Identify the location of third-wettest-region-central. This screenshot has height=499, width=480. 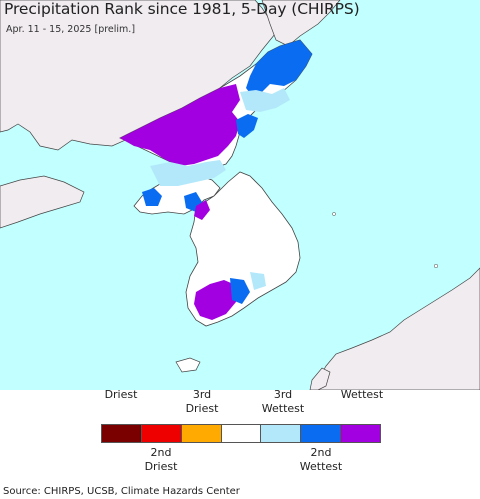
(265, 100).